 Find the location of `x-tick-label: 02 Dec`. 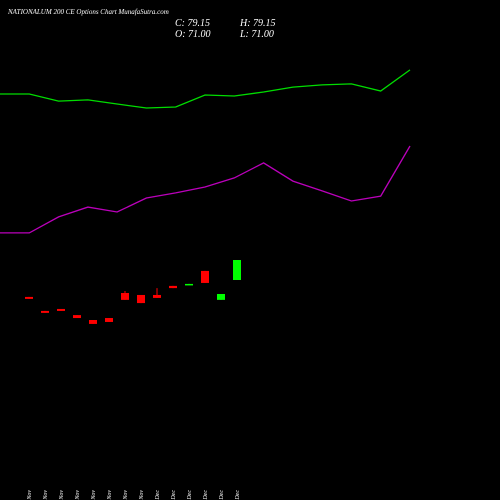

x-tick-label: 02 Dec is located at coordinates (174, 495).